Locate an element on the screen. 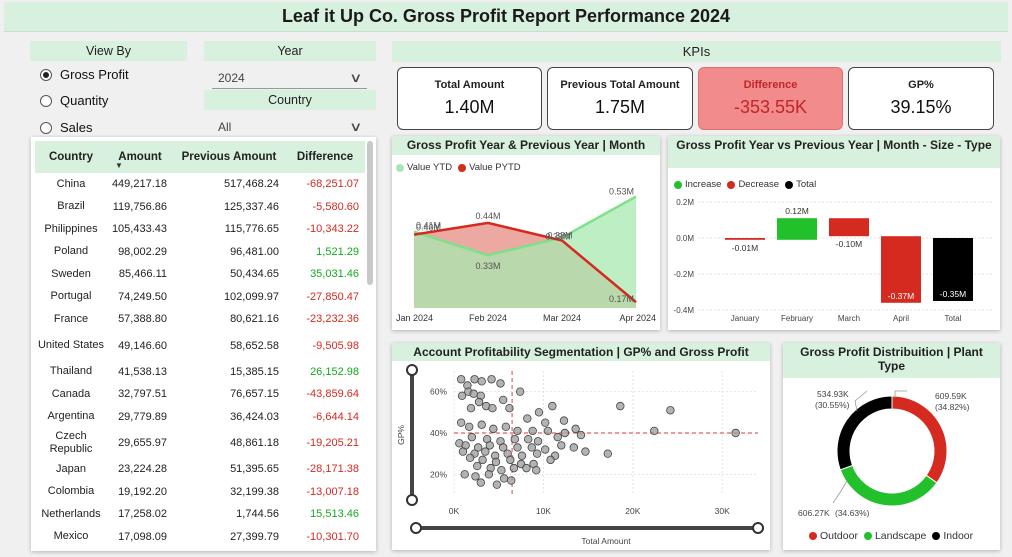 The width and height of the screenshot is (1012, 557). table-row: Japan 23,224.28 51,395.65 -28,171.38 is located at coordinates (200, 469).